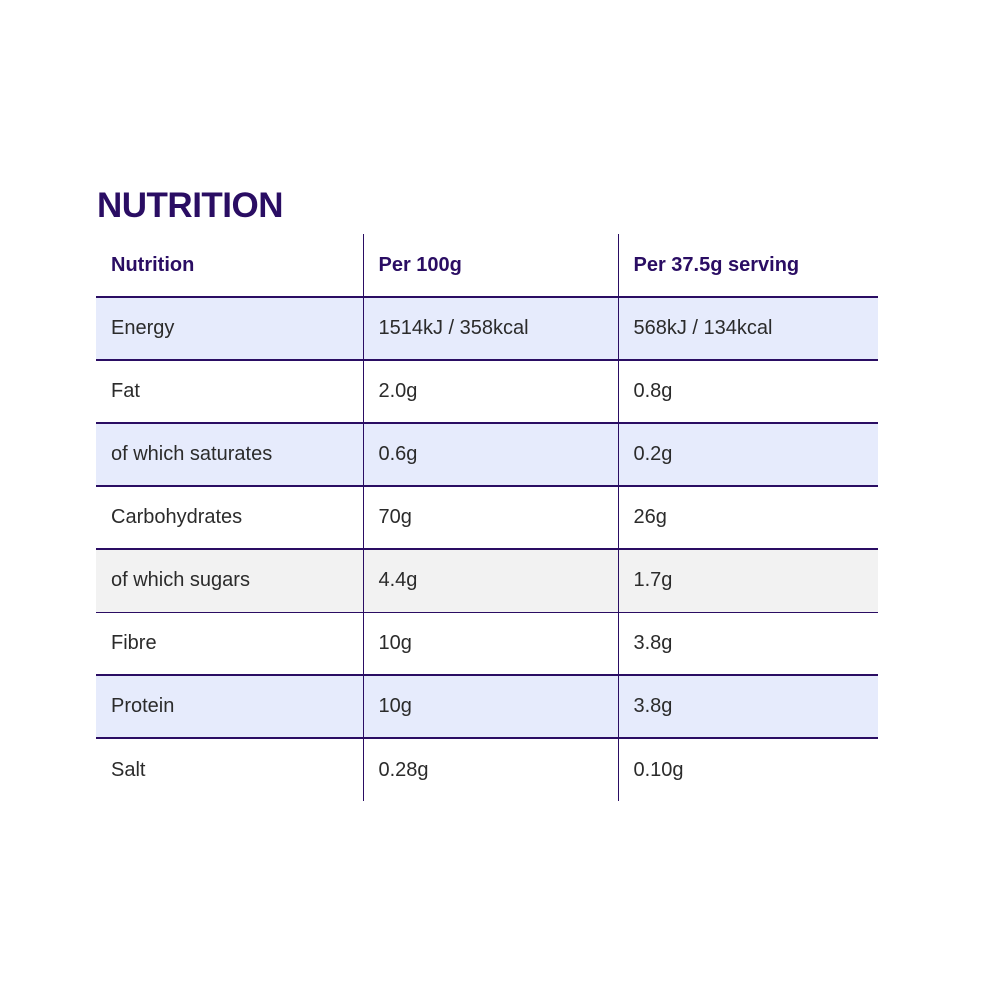  I want to click on table-row: Carbohydrates 70g 26g, so click(487, 518).